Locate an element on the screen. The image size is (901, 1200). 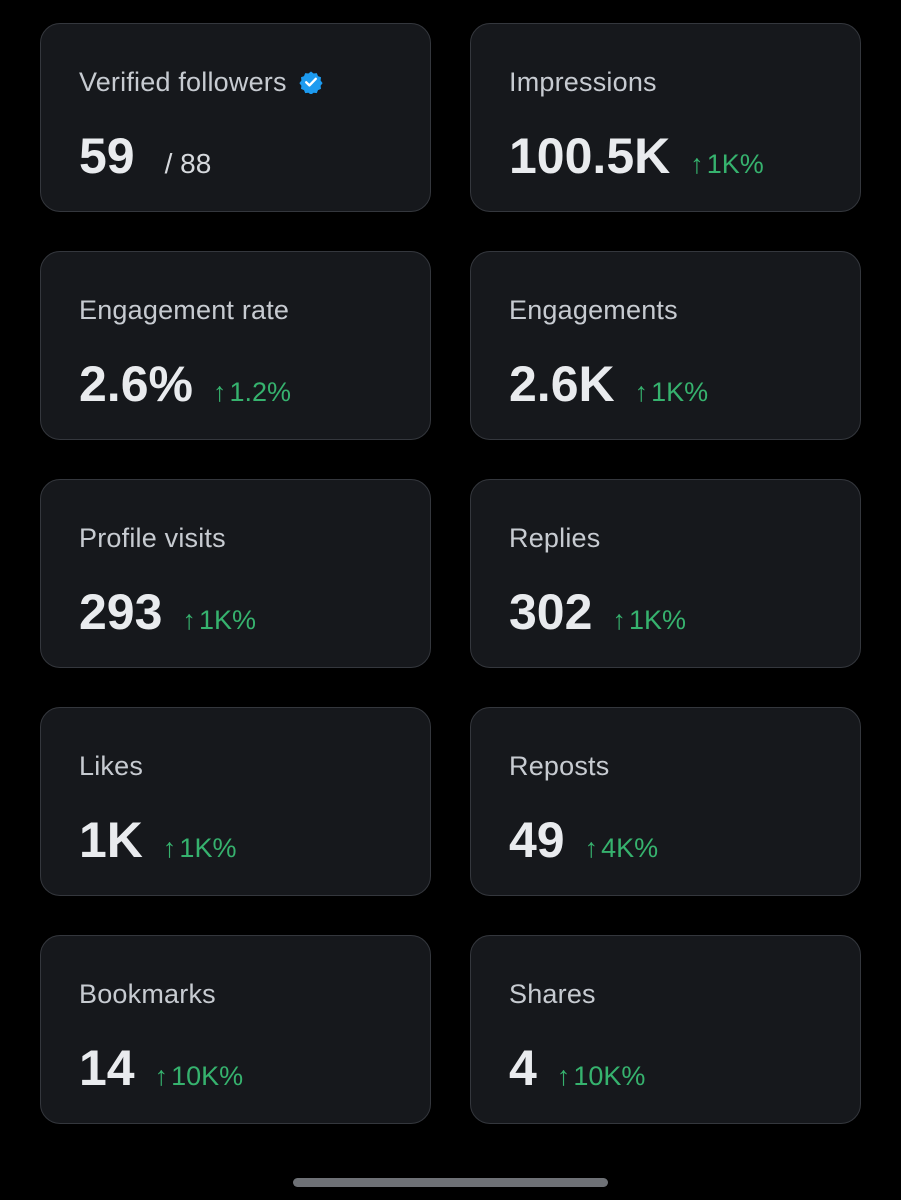
metric-card-profile-visits: Profile visits 293 ↑ 1K% is located at coordinates (235, 573).